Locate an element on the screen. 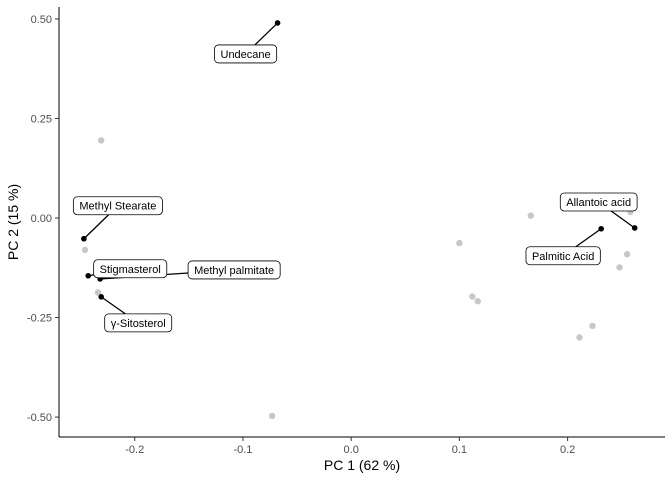 This screenshot has height=480, width=672. x-axis-ticks: -0.2 -0.1 0.0 0.1 0.2 is located at coordinates (350, 446).